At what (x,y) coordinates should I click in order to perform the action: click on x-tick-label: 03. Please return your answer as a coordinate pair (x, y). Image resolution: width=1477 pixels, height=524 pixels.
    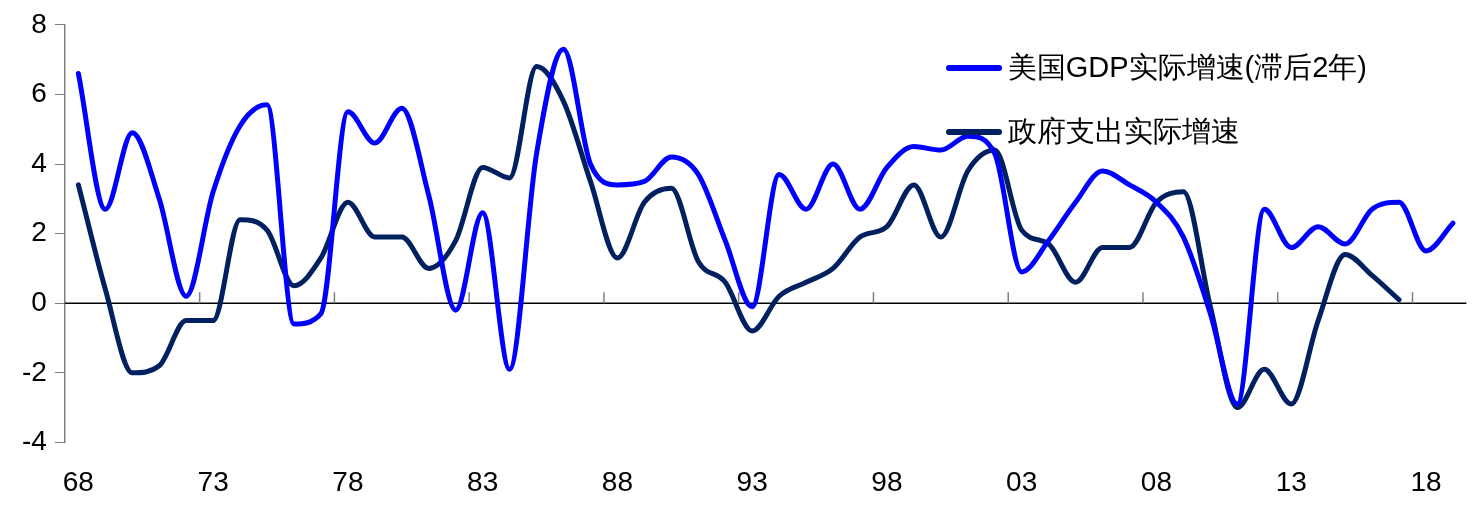
    Looking at the image, I should click on (1022, 481).